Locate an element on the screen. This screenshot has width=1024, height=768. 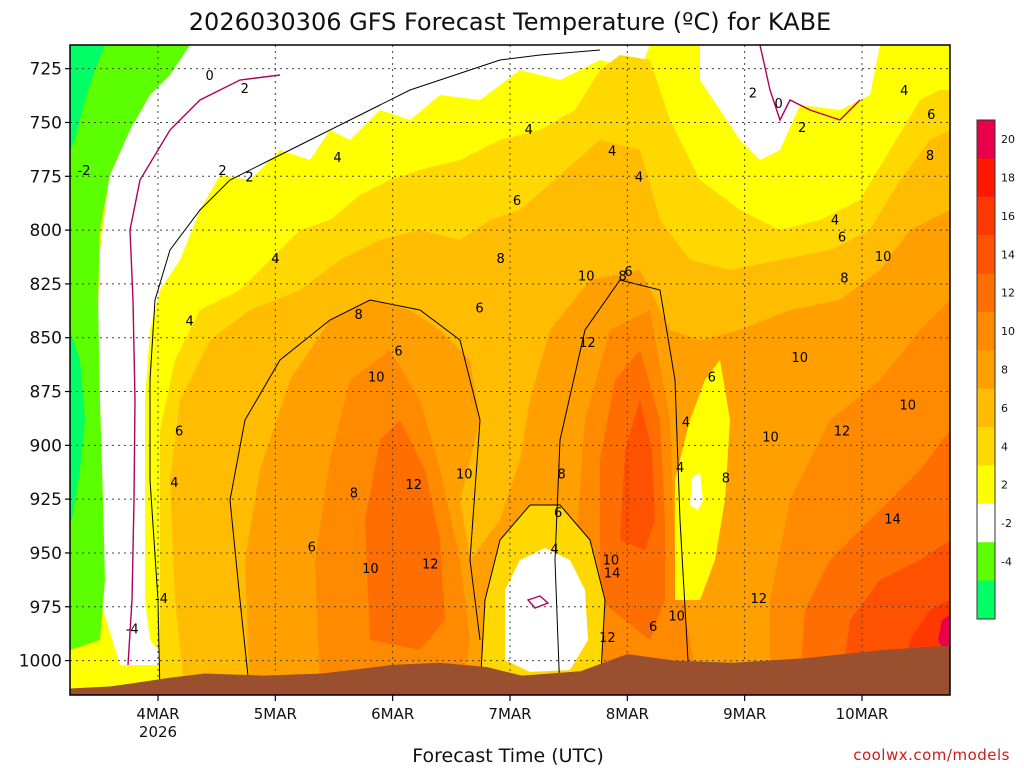
contour-line-4-bubble is located at coordinates (542, 597).